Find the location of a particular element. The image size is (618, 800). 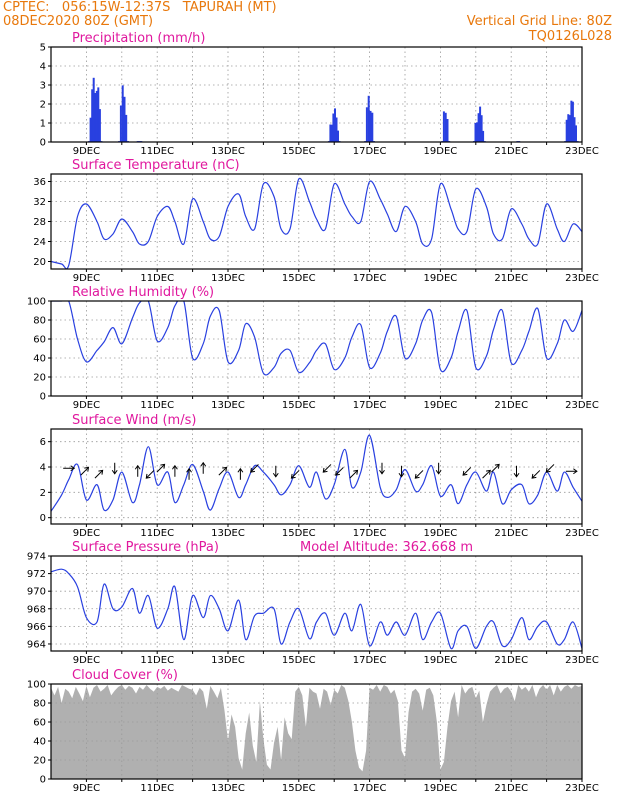

cloud-area is located at coordinates (316, 732).